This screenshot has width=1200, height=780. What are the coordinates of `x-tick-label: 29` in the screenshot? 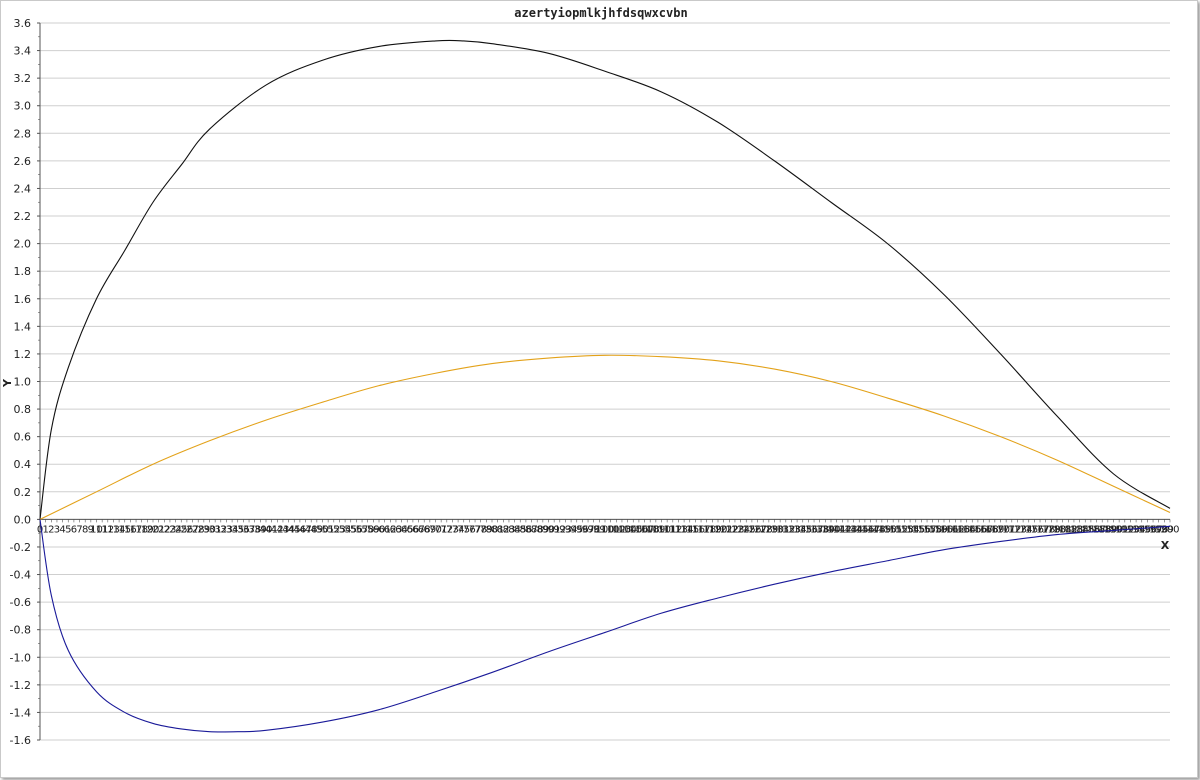 It's located at (203, 529).